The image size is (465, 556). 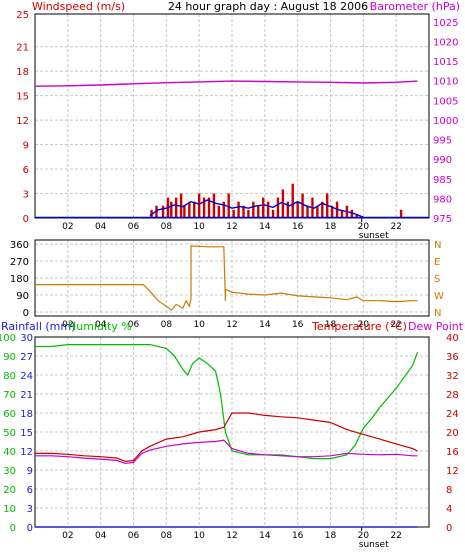 I want to click on windspeed-tick-label: 3, so click(x=26, y=195).